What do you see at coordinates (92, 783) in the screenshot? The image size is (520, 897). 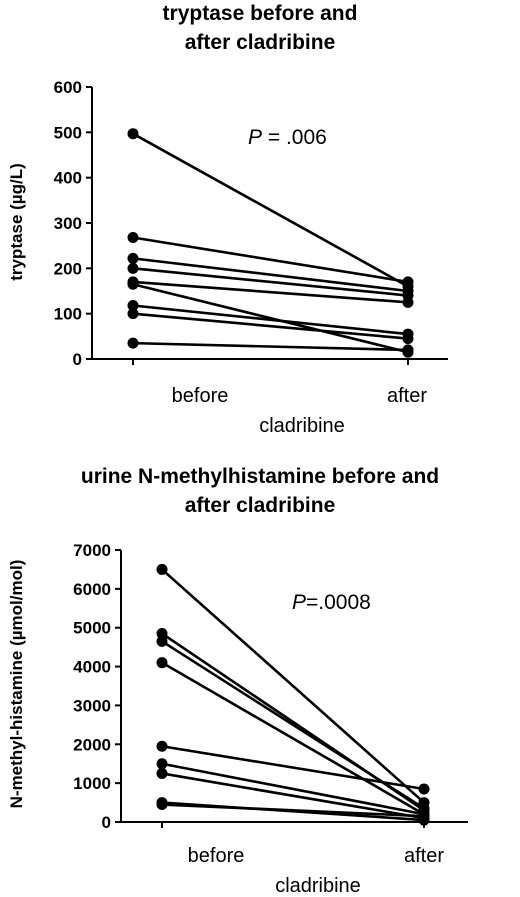 I see `y-tick-label: 1000` at bounding box center [92, 783].